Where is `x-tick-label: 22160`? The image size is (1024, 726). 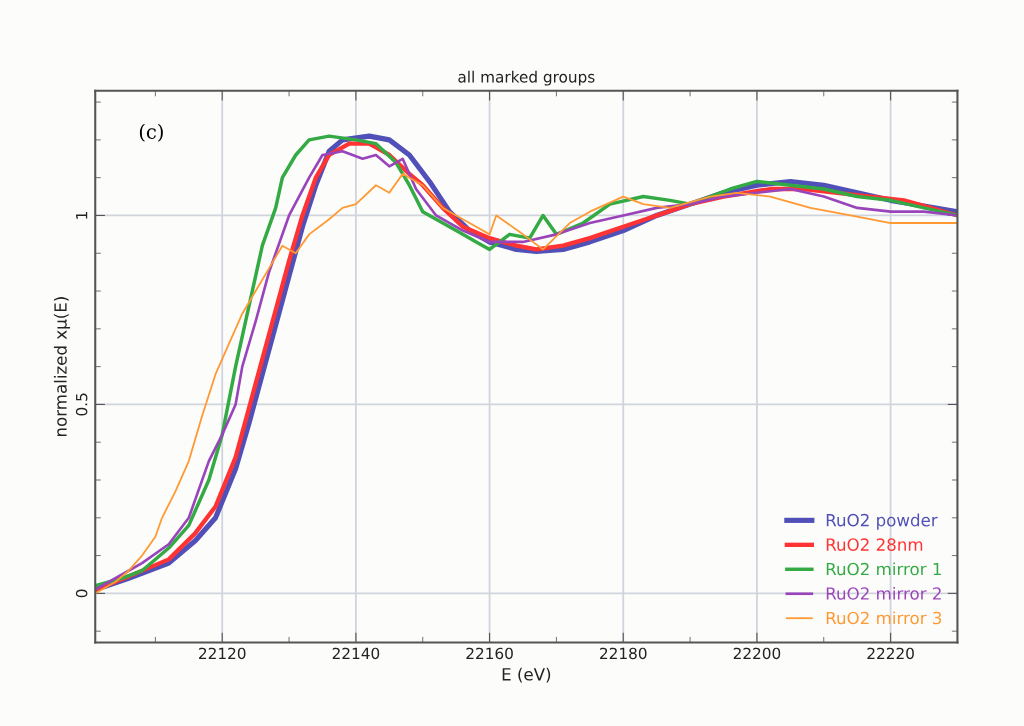 x-tick-label: 22160 is located at coordinates (489, 653).